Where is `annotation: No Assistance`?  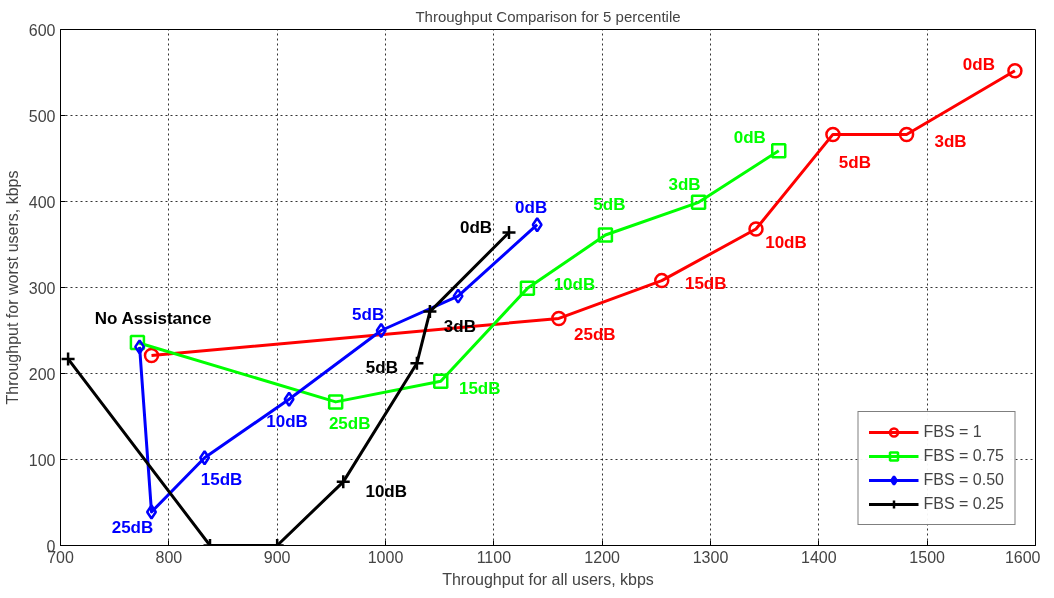 annotation: No Assistance is located at coordinates (153, 319).